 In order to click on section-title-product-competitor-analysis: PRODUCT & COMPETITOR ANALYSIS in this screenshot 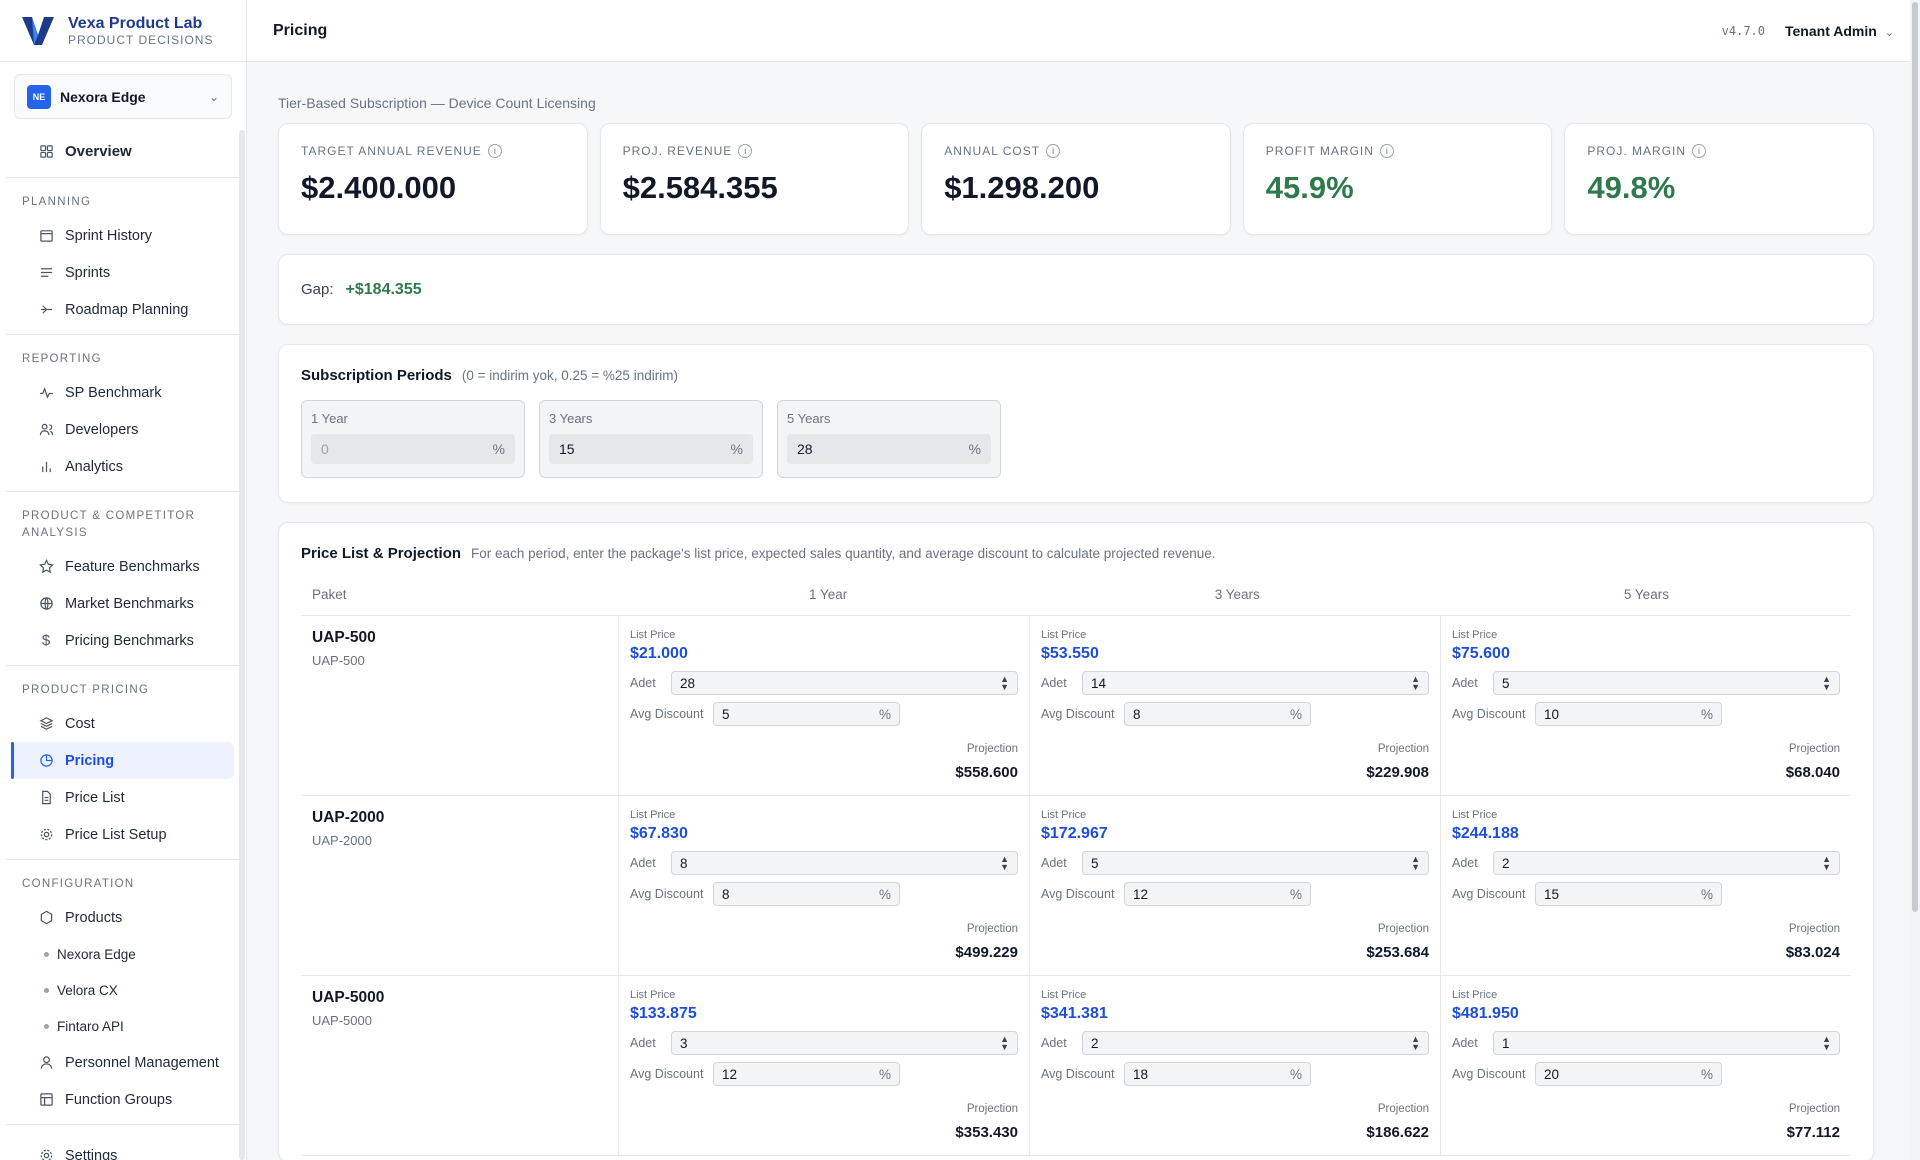, I will do `click(109, 524)`.